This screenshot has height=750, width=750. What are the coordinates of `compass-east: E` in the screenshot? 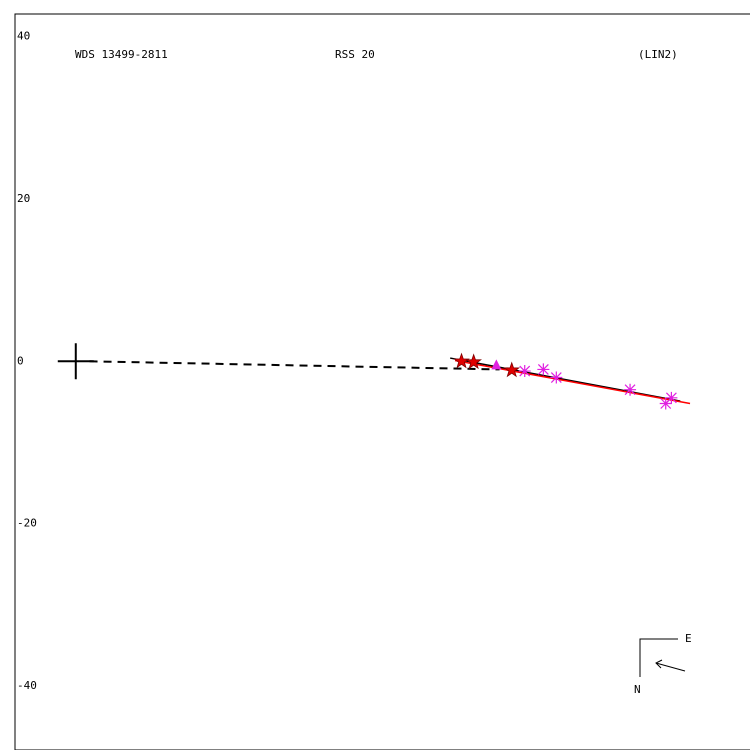 It's located at (688, 638).